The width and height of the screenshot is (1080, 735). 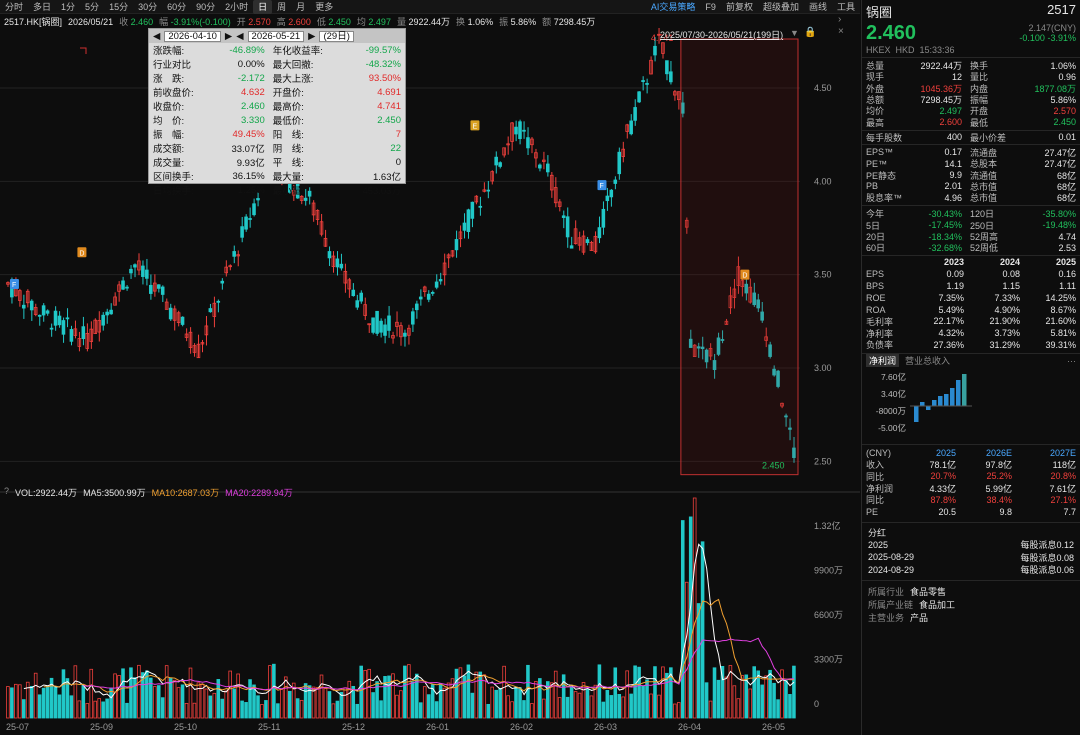 I want to click on fin-cell: 负债率, so click(x=880, y=345).